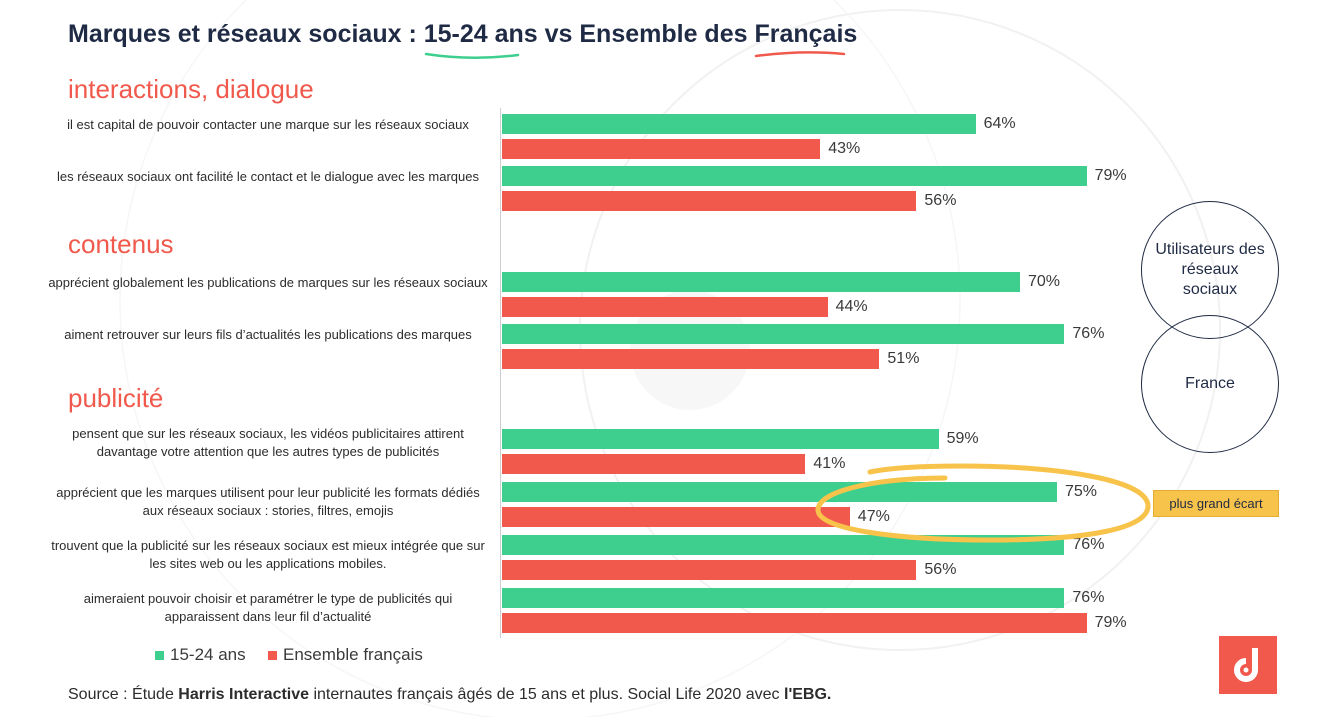 Image resolution: width=1322 pixels, height=717 pixels. I want to click on value-label-green: 70%, so click(1044, 281).